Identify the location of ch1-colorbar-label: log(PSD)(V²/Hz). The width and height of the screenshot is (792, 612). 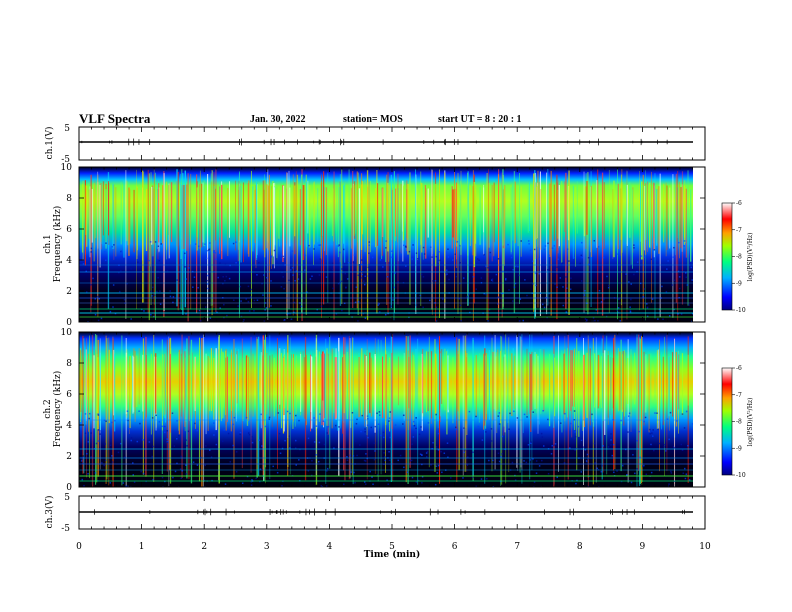
(750, 257).